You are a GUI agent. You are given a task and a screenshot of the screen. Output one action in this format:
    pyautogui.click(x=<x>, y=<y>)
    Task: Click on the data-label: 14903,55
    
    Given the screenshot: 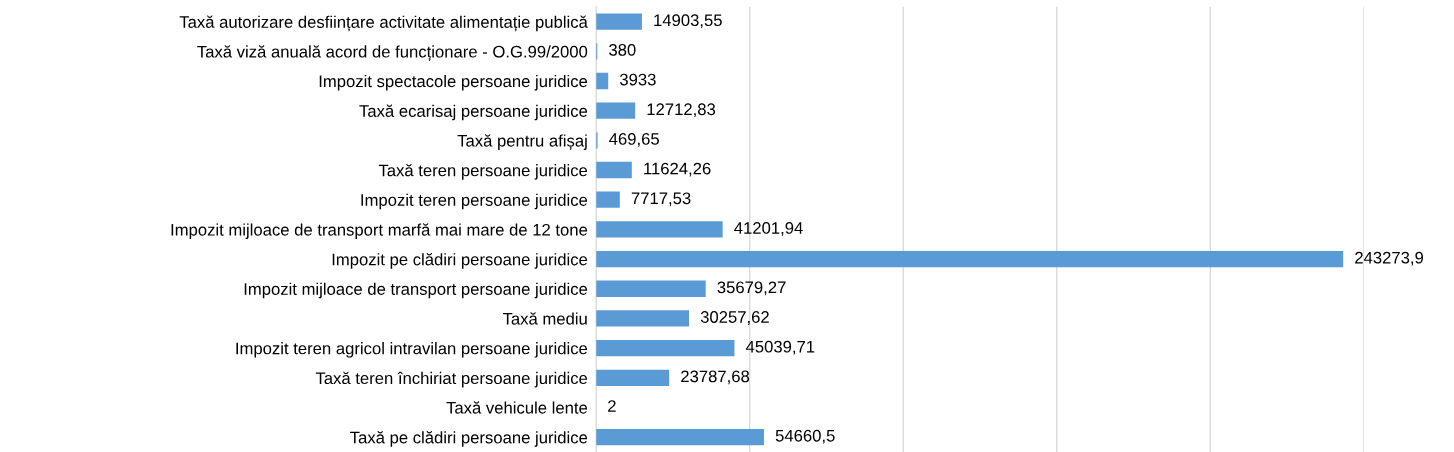 What is the action you would take?
    pyautogui.click(x=688, y=21)
    